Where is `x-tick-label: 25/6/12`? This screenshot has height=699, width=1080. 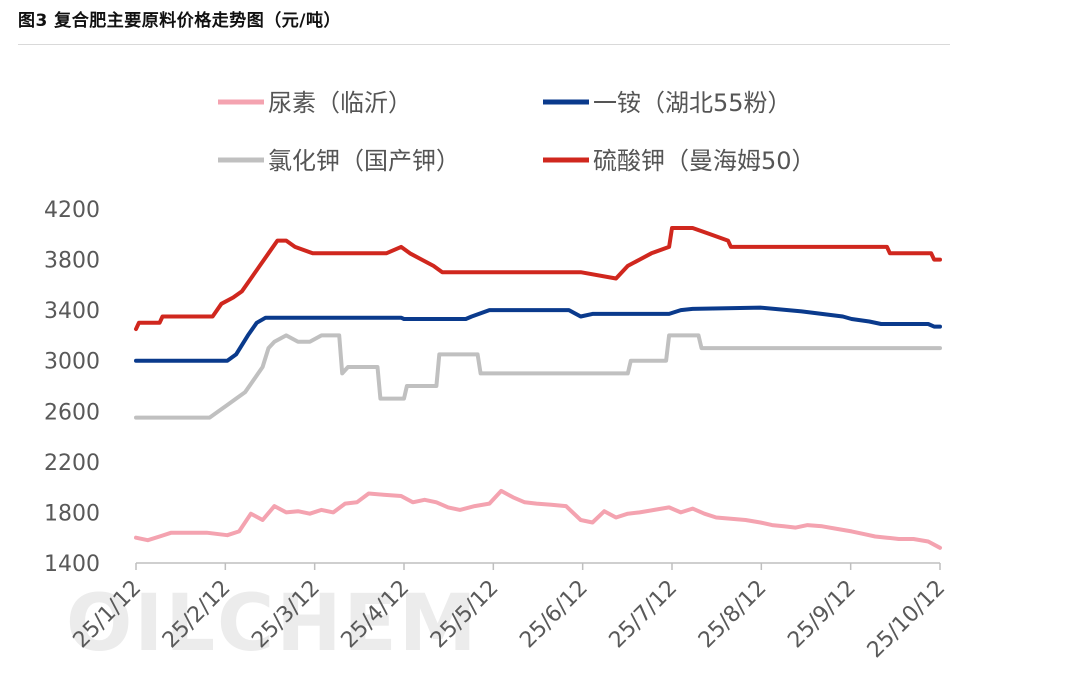 x-tick-label: 25/6/12 is located at coordinates (554, 615).